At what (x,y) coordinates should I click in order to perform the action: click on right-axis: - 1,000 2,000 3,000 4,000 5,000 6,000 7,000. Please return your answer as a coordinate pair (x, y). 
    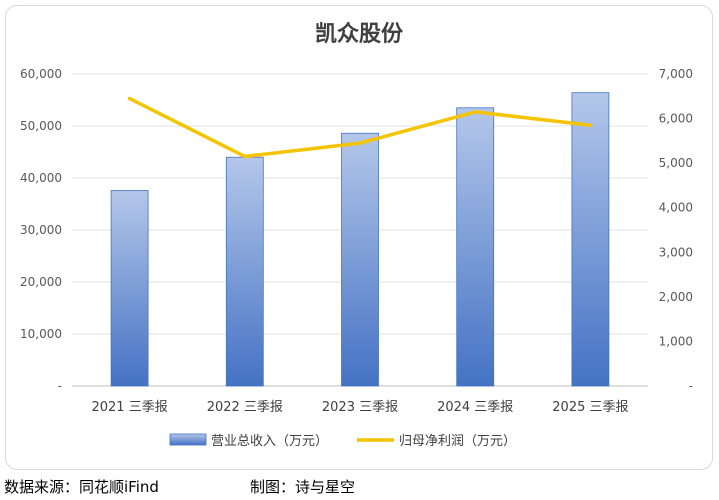
    Looking at the image, I should click on (676, 230).